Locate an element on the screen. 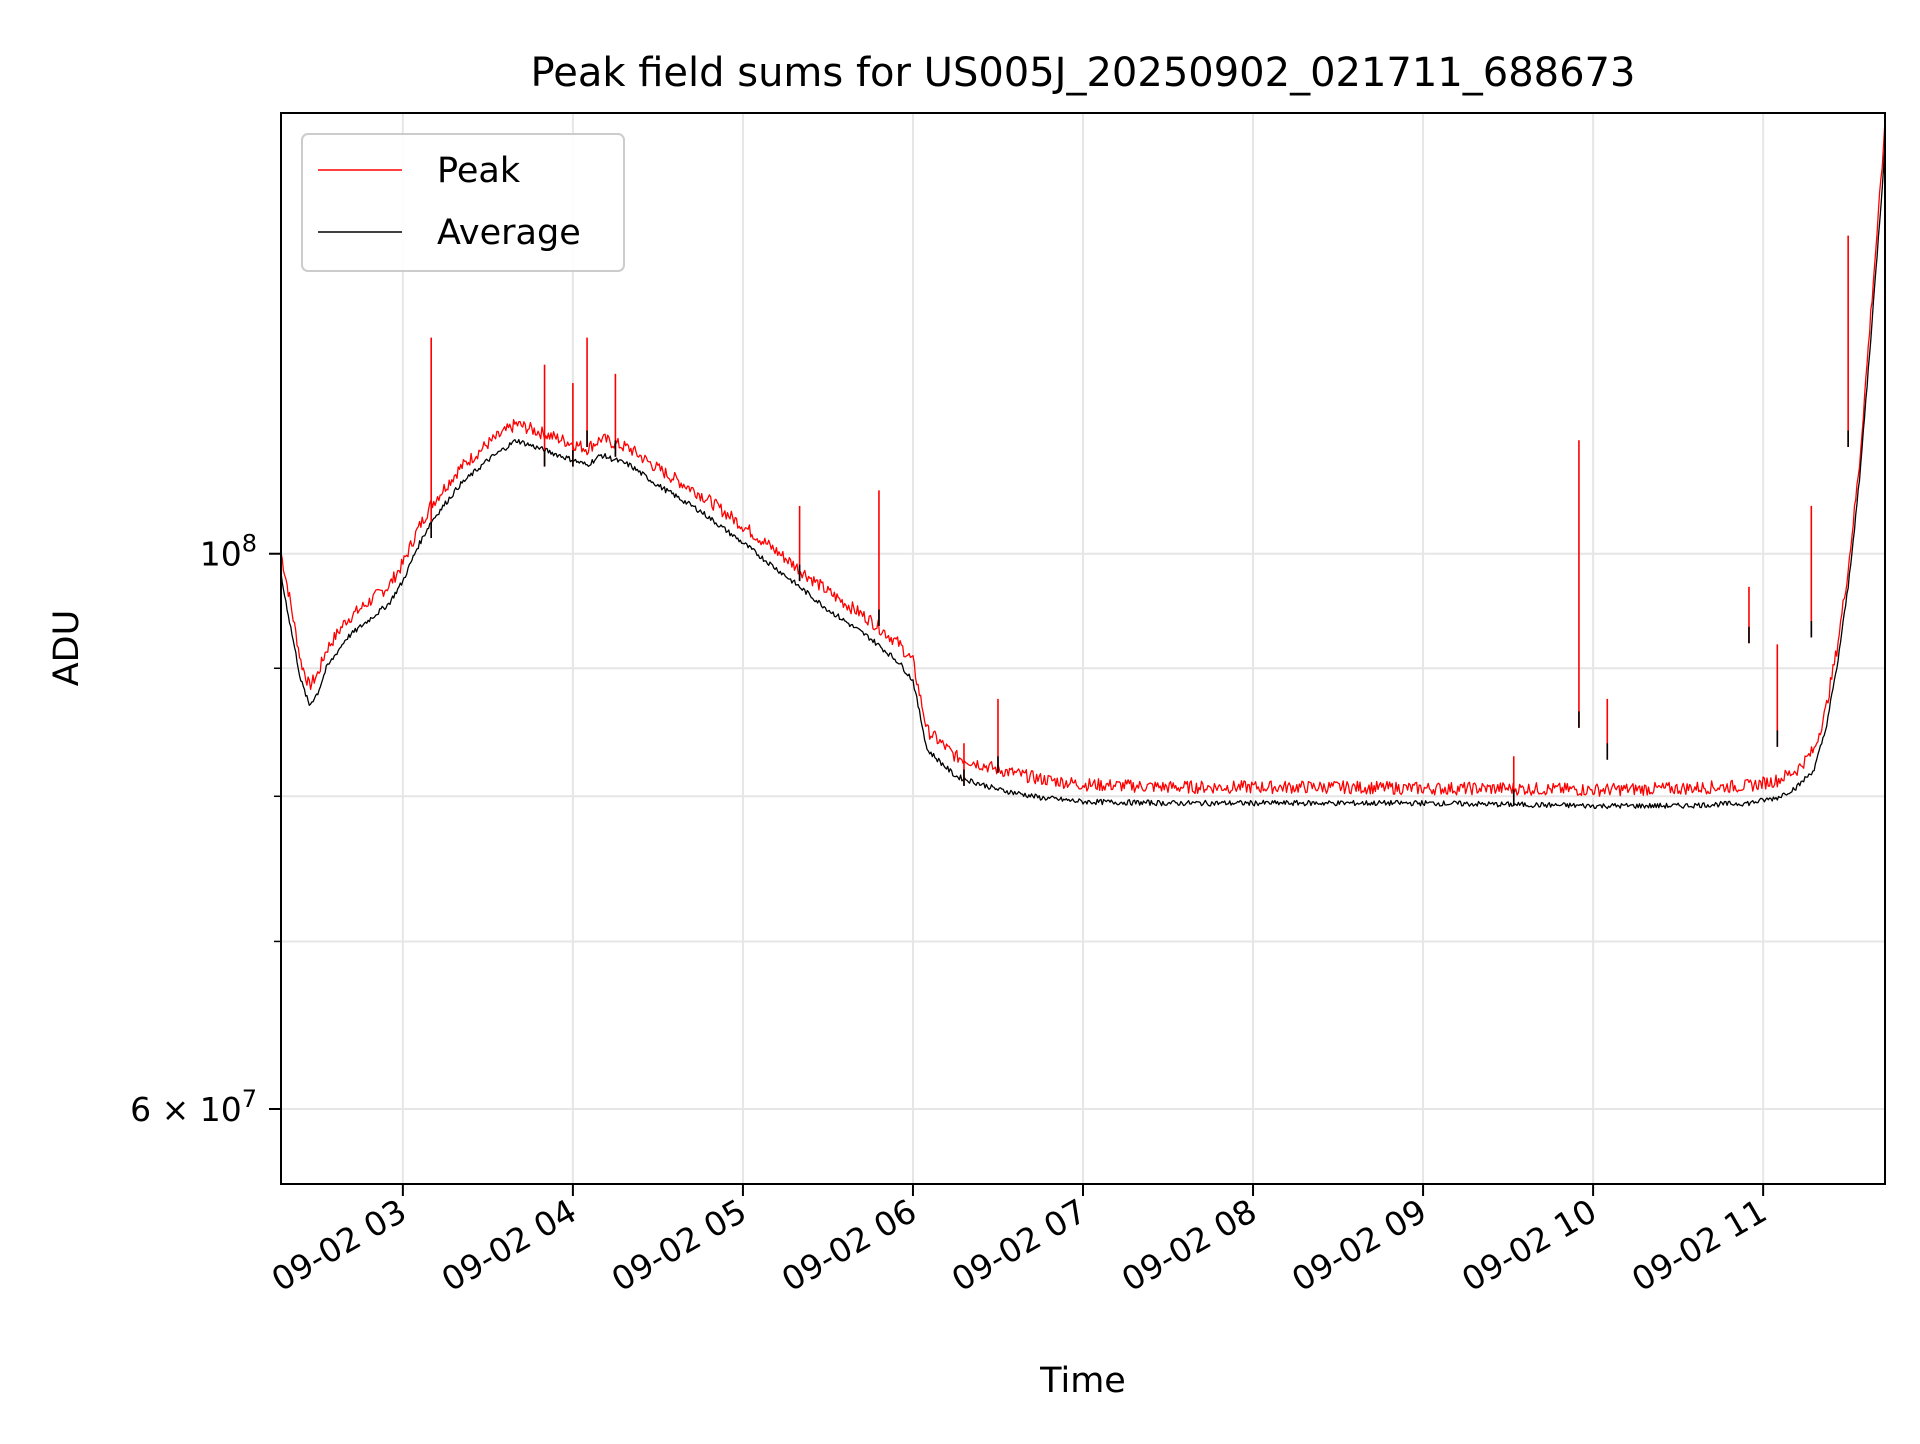  legend: Peak Average is located at coordinates (463, 202).